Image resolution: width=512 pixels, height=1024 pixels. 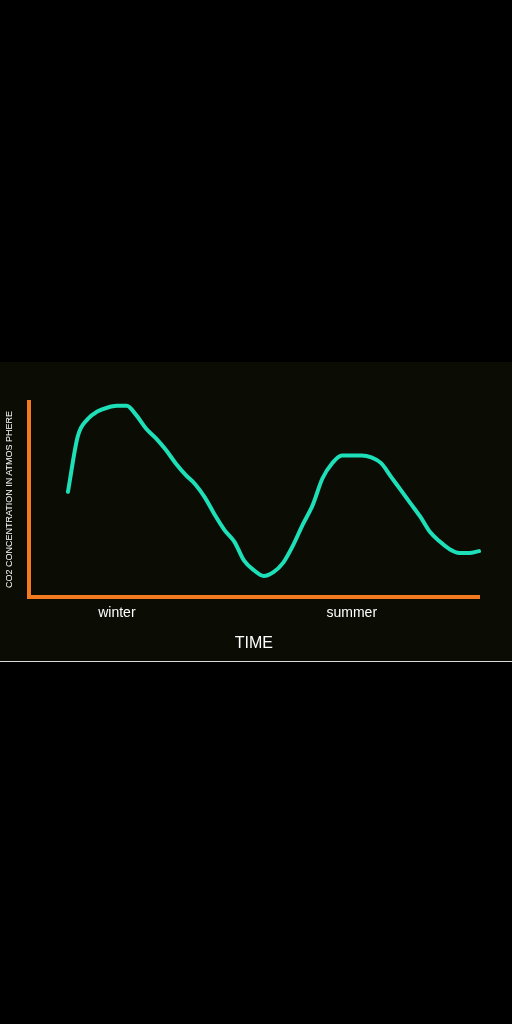 I want to click on y-axis-title: CO2 CONCENTRATION IN ATMOS PHERE, so click(x=8, y=499).